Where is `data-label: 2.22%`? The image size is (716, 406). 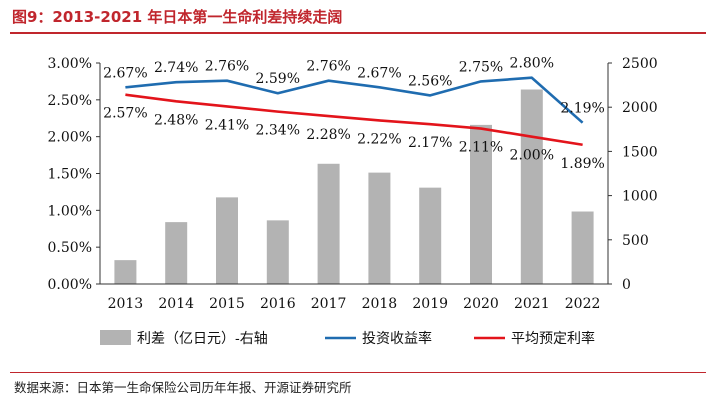
data-label: 2.22% is located at coordinates (379, 139).